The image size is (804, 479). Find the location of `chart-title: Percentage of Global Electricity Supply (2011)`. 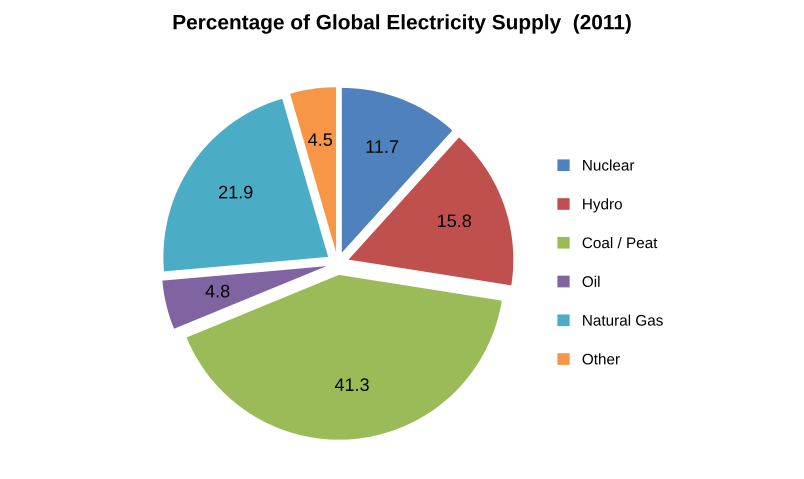

chart-title: Percentage of Global Electricity Supply (2011) is located at coordinates (402, 24).